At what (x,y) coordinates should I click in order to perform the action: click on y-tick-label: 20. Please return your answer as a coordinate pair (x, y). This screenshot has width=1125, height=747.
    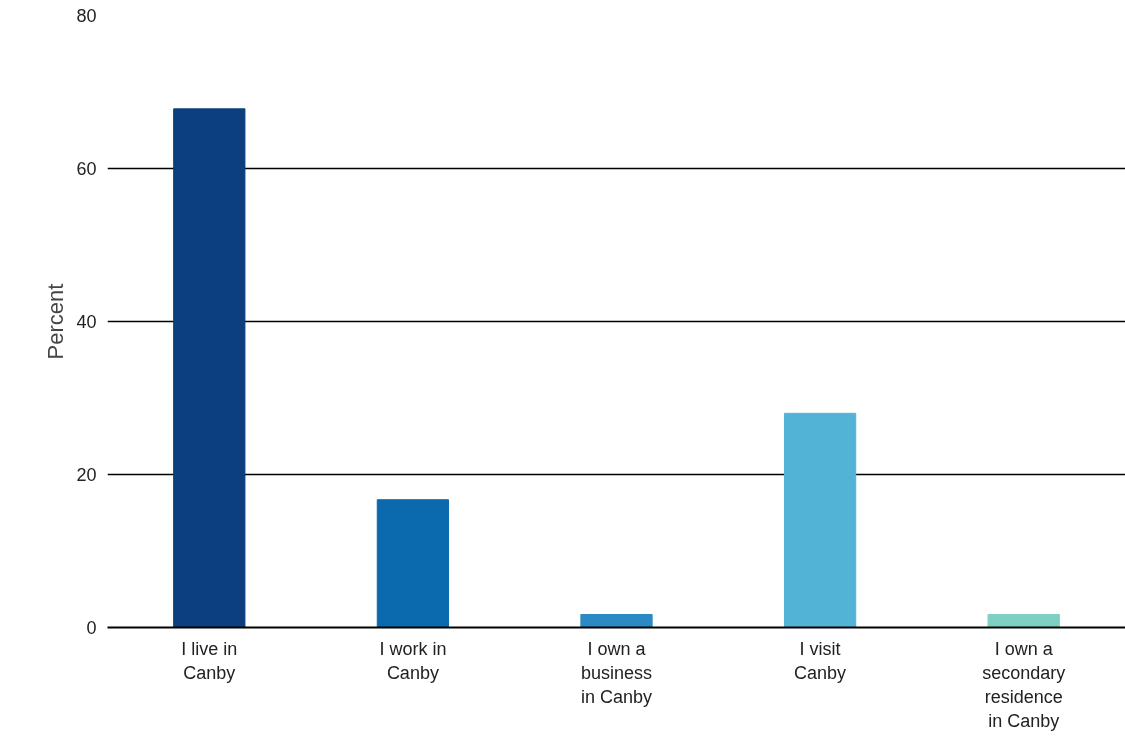
    Looking at the image, I should click on (86, 475).